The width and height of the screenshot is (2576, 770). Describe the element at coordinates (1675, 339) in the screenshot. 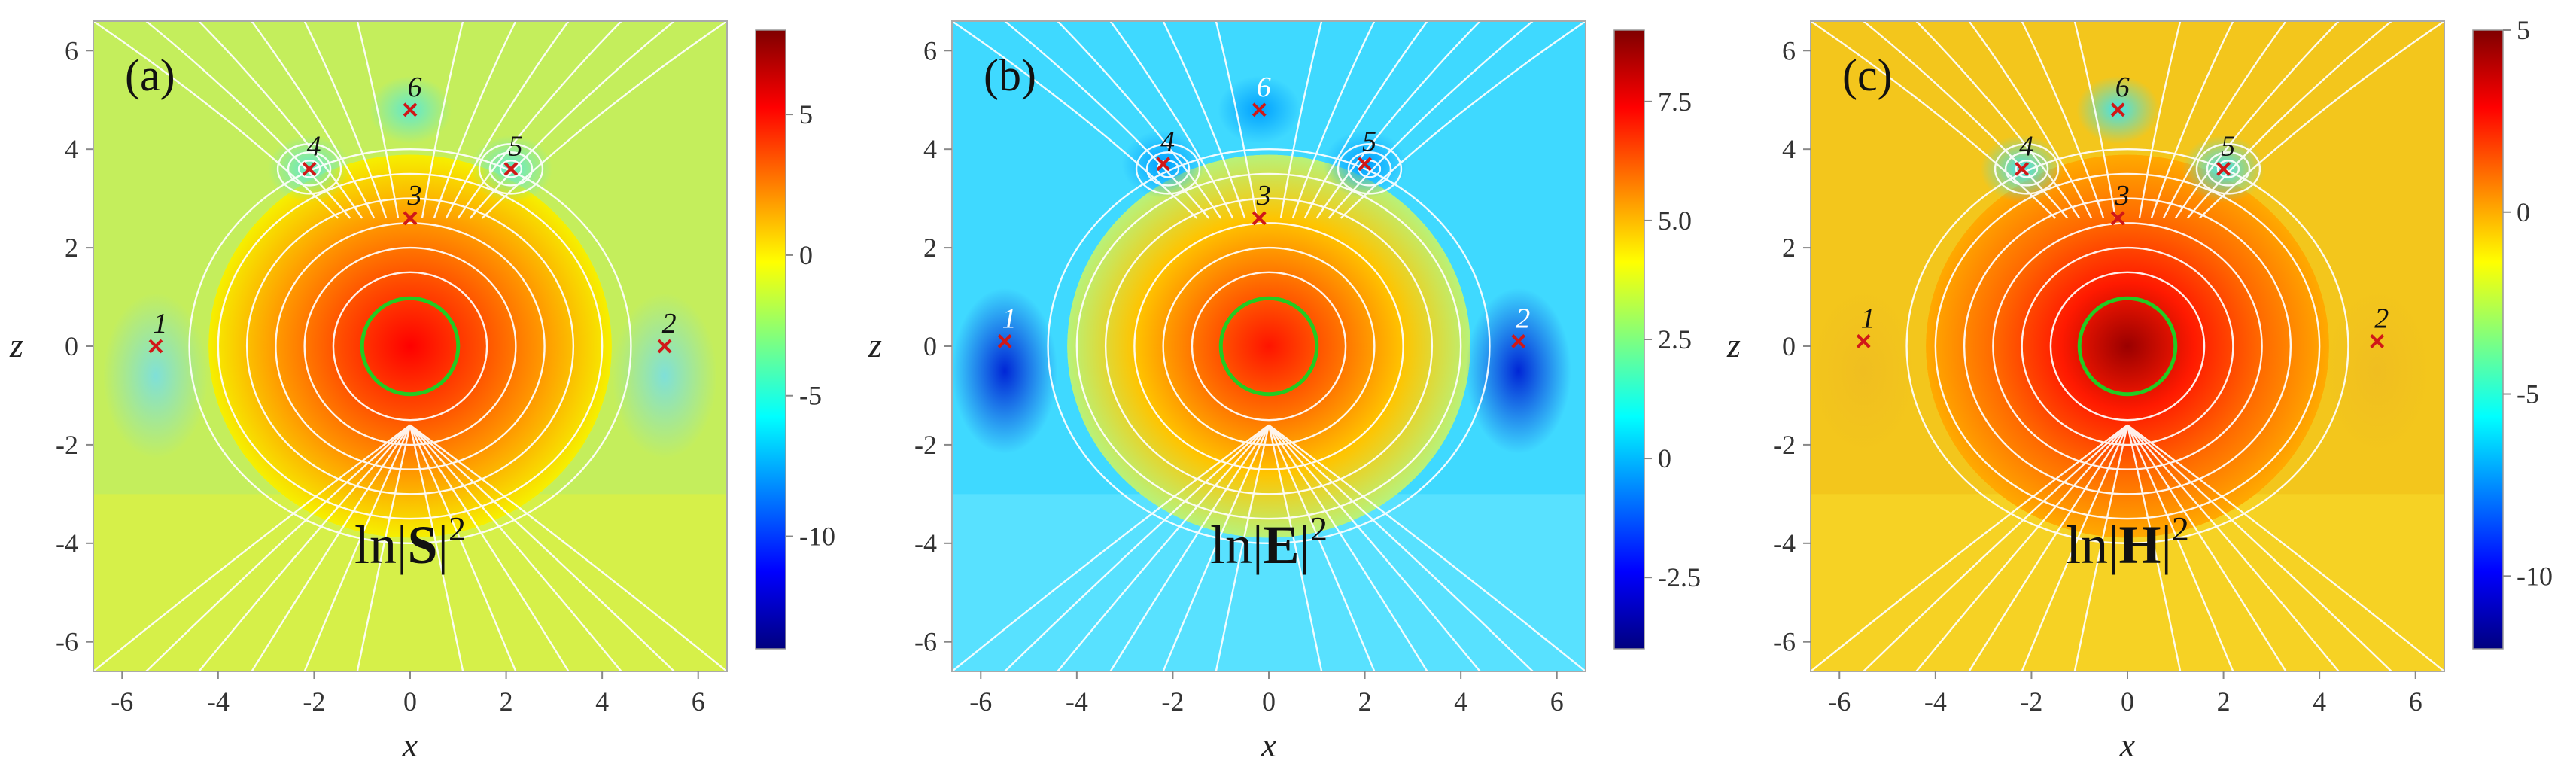

I see `colorbar-tick-label: 2.5` at that location.